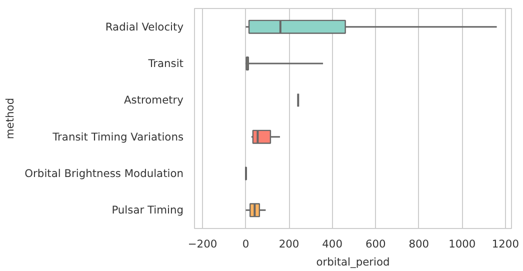 The width and height of the screenshot is (523, 271). What do you see at coordinates (506, 244) in the screenshot?
I see `x-tick-label: 1200` at bounding box center [506, 244].